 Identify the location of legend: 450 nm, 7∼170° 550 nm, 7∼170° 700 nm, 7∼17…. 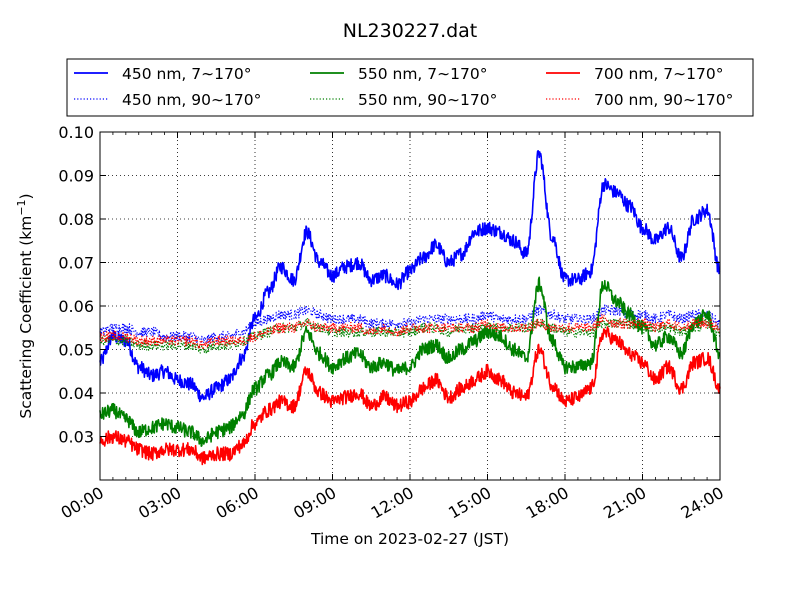
(410, 87).